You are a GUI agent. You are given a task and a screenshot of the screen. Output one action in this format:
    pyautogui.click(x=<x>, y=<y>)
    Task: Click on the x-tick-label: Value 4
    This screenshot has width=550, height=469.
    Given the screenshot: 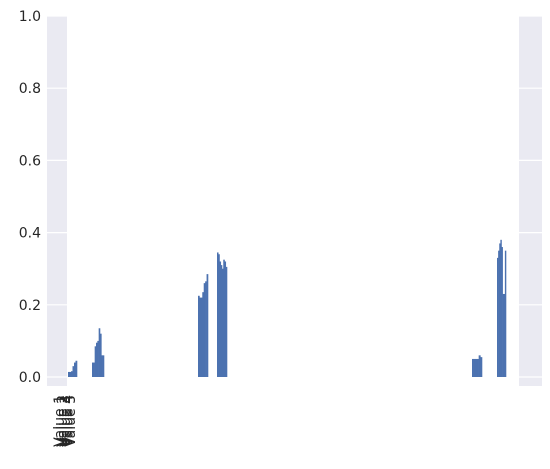 What is the action you would take?
    pyautogui.click(x=69, y=421)
    